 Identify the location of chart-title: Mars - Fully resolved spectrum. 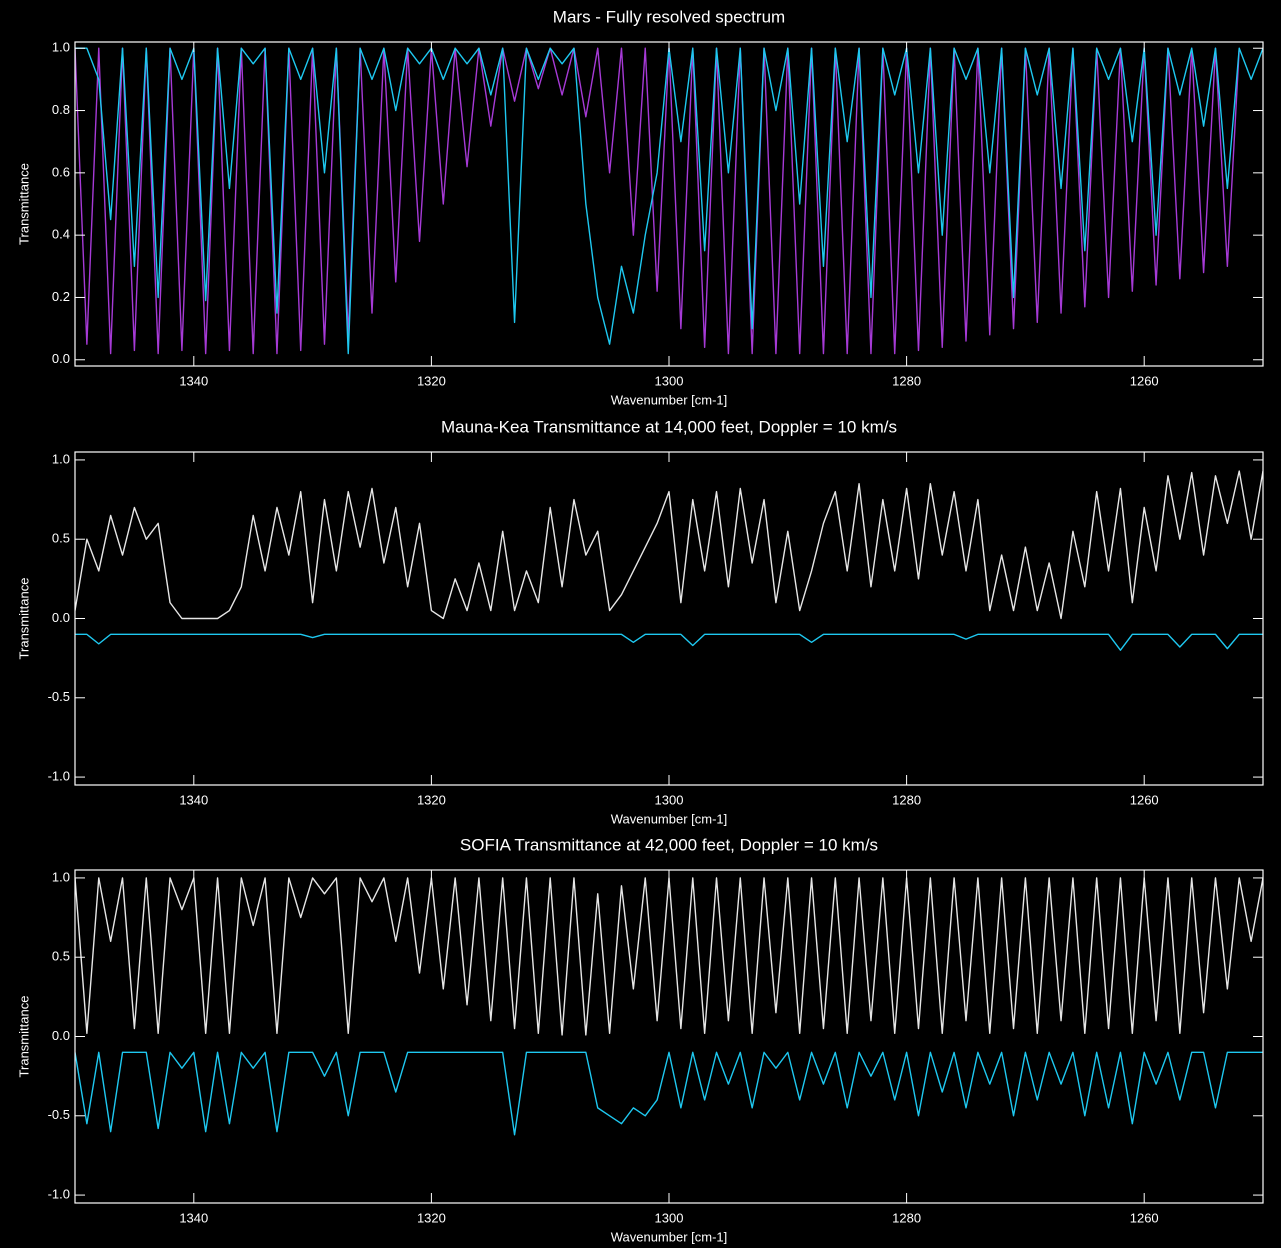
(669, 16).